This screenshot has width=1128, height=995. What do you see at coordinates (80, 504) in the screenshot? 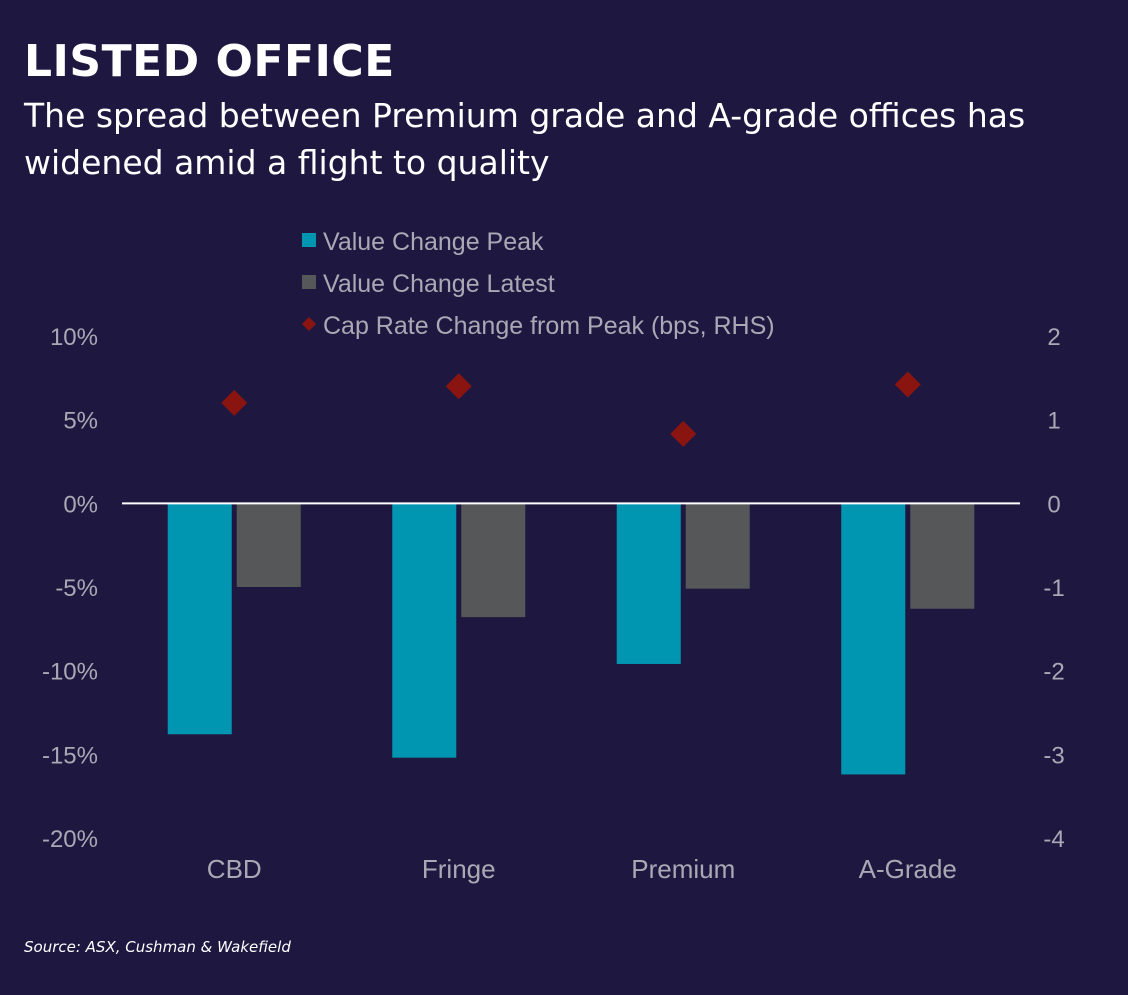
I see `left-tick-label: 0%` at bounding box center [80, 504].